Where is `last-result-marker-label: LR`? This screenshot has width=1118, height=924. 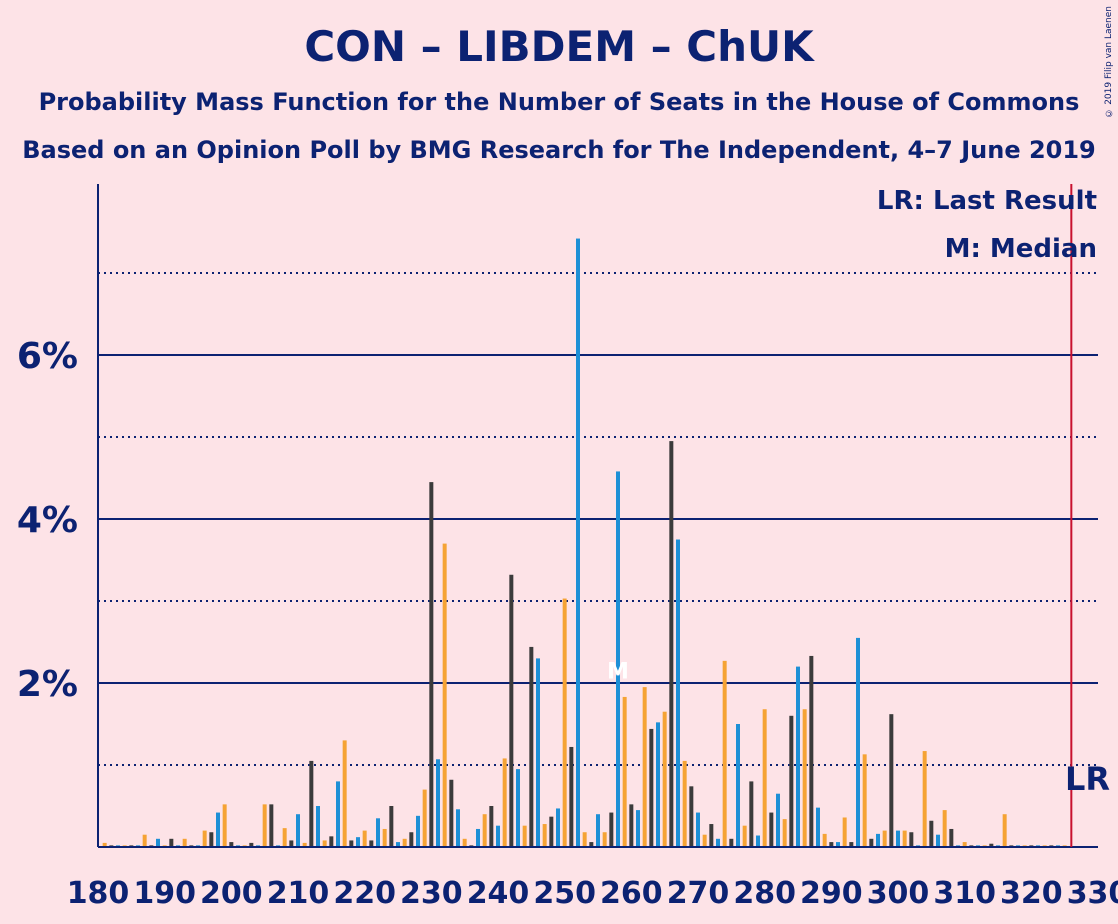
last-result-marker-label: LR is located at coordinates (1087, 779).